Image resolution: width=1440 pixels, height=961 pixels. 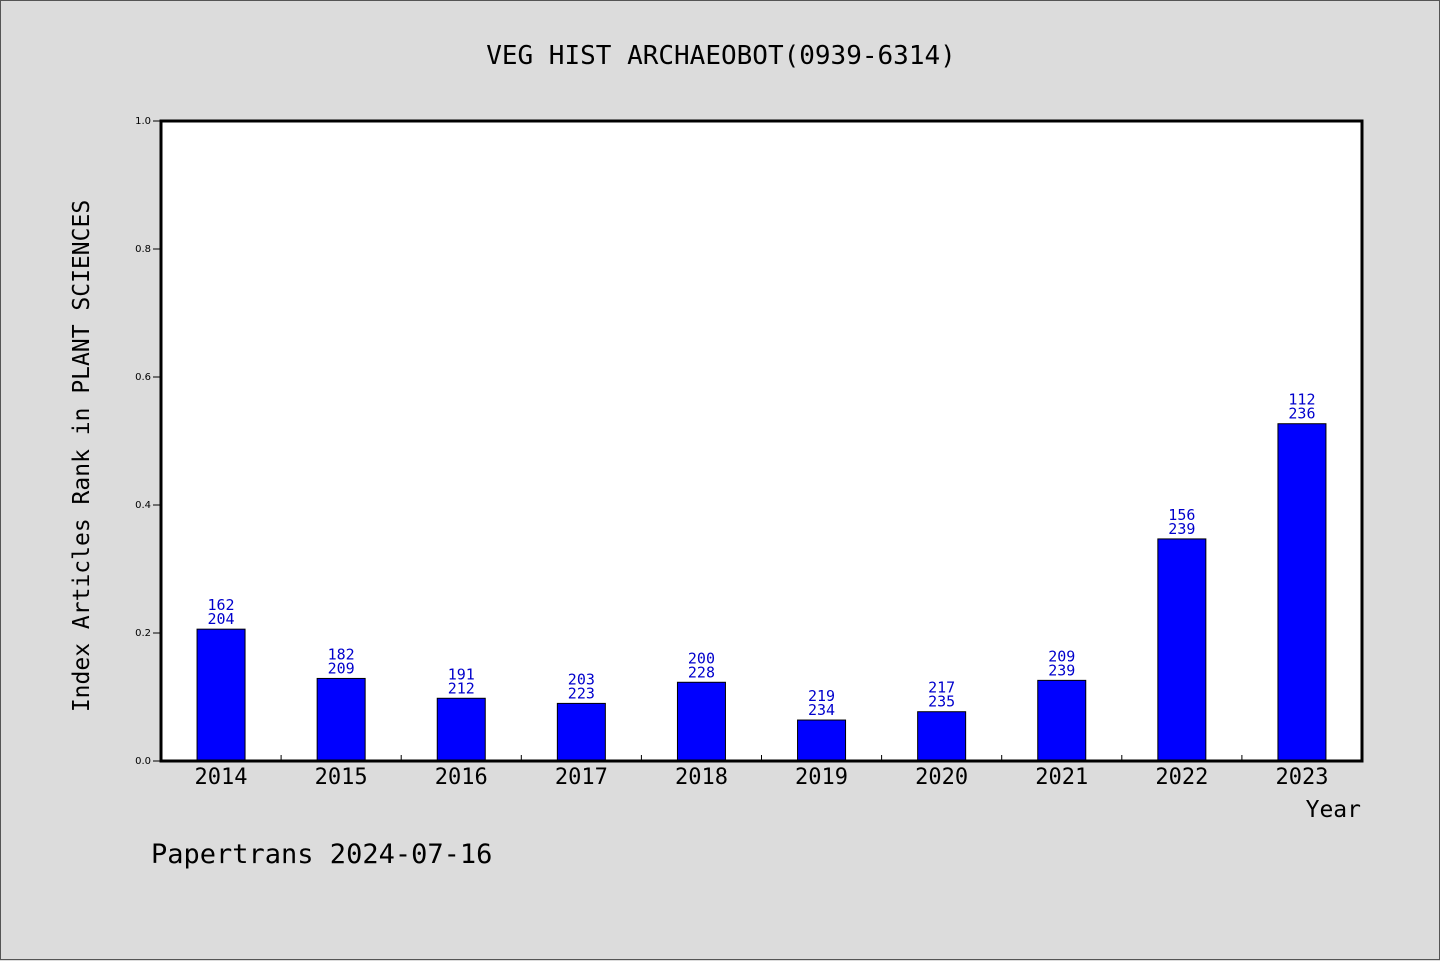 What do you see at coordinates (1301, 414) in the screenshot?
I see `data-label-total: 236` at bounding box center [1301, 414].